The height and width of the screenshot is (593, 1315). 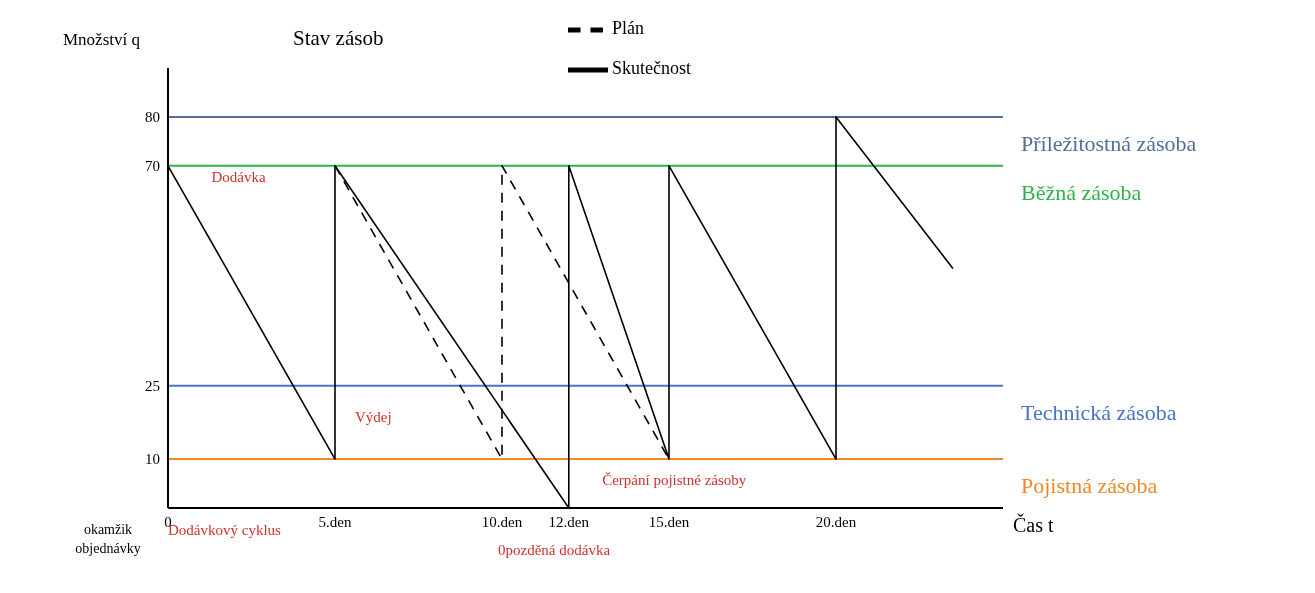 What do you see at coordinates (1033, 525) in the screenshot?
I see `x-axis-title: Čas t` at bounding box center [1033, 525].